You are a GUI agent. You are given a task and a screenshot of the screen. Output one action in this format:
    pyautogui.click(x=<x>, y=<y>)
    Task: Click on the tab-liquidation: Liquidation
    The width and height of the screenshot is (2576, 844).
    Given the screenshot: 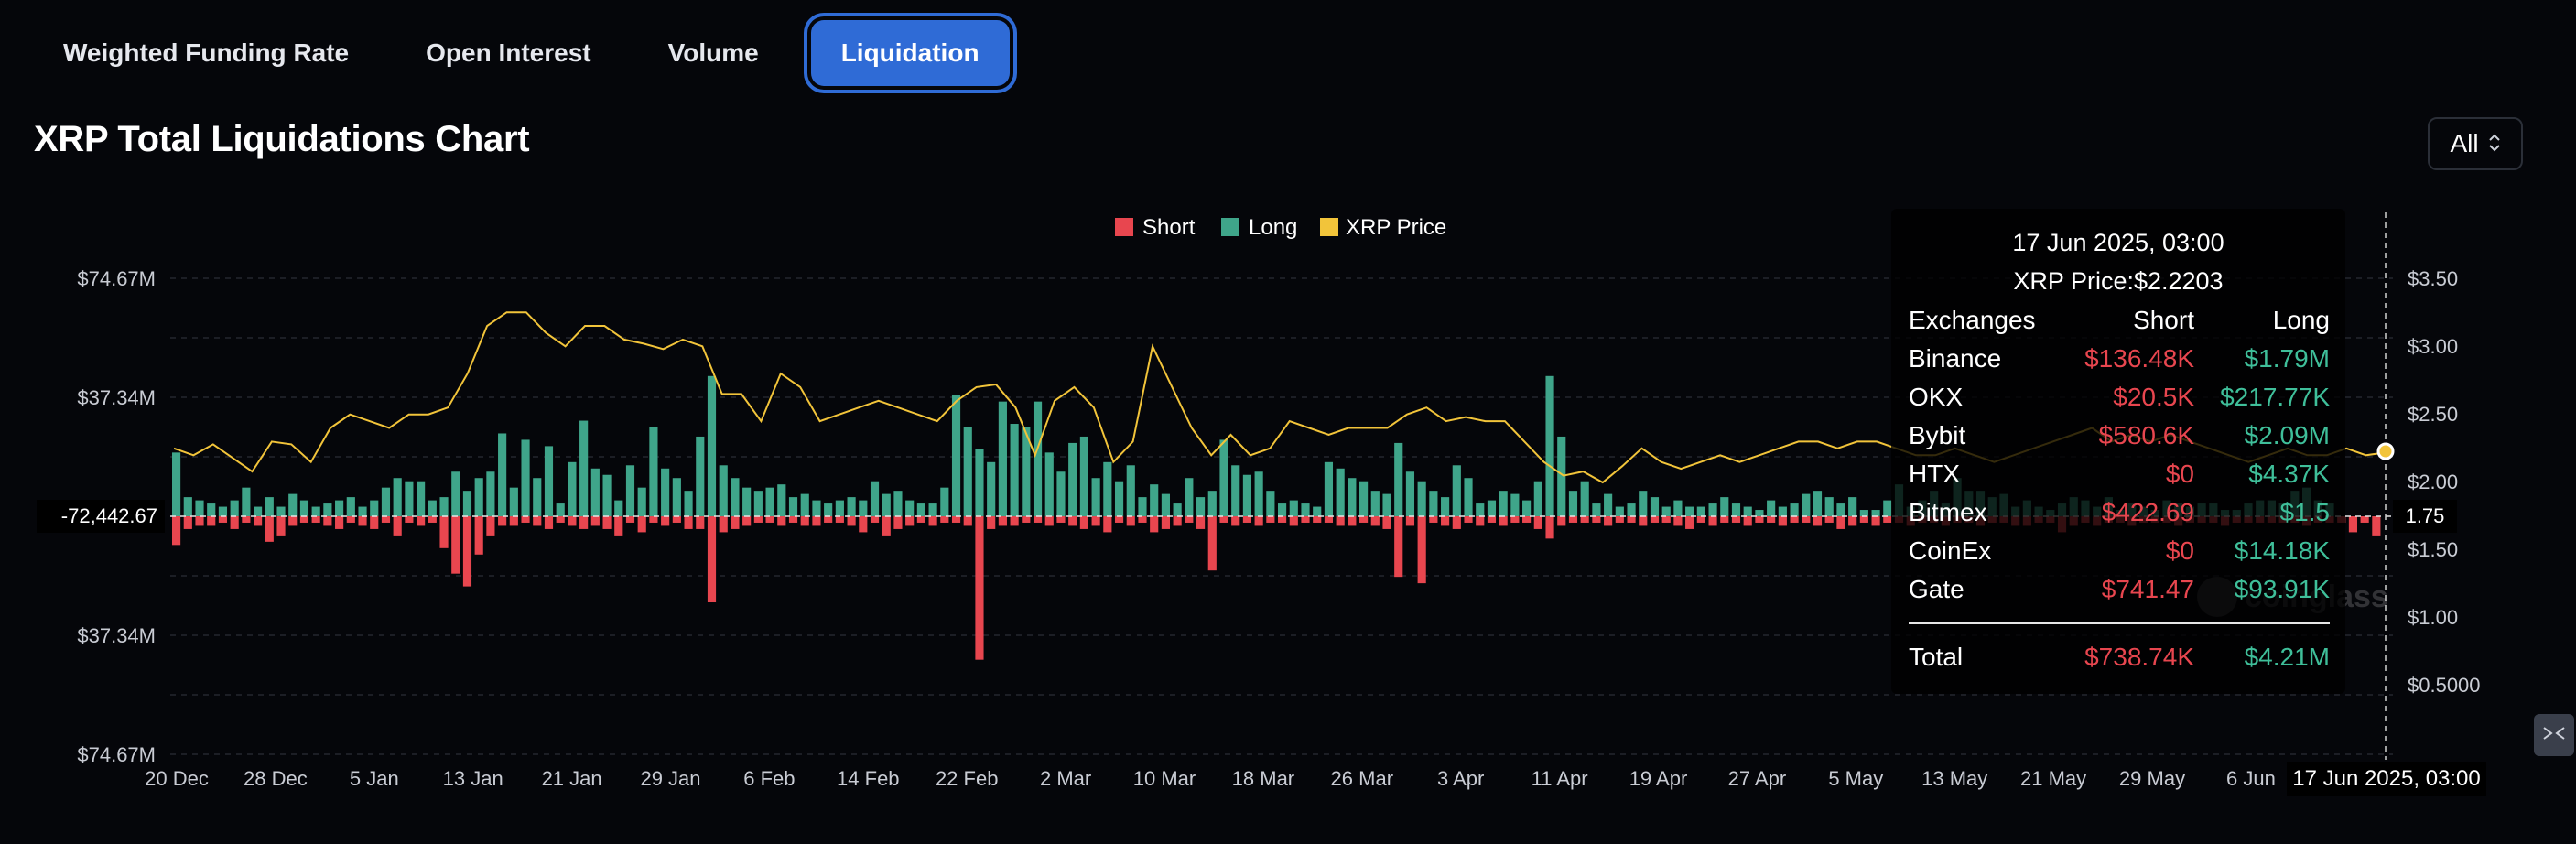 What is the action you would take?
    pyautogui.click(x=910, y=53)
    